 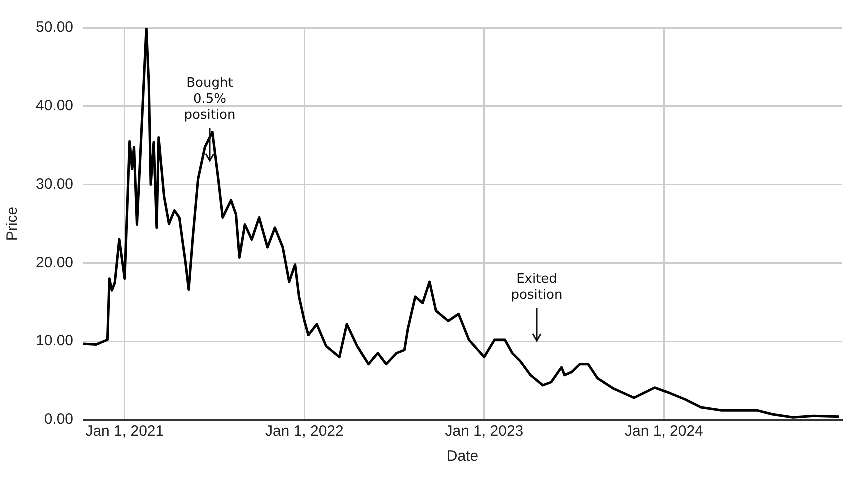 I want to click on annotation: Exited position, so click(x=537, y=288).